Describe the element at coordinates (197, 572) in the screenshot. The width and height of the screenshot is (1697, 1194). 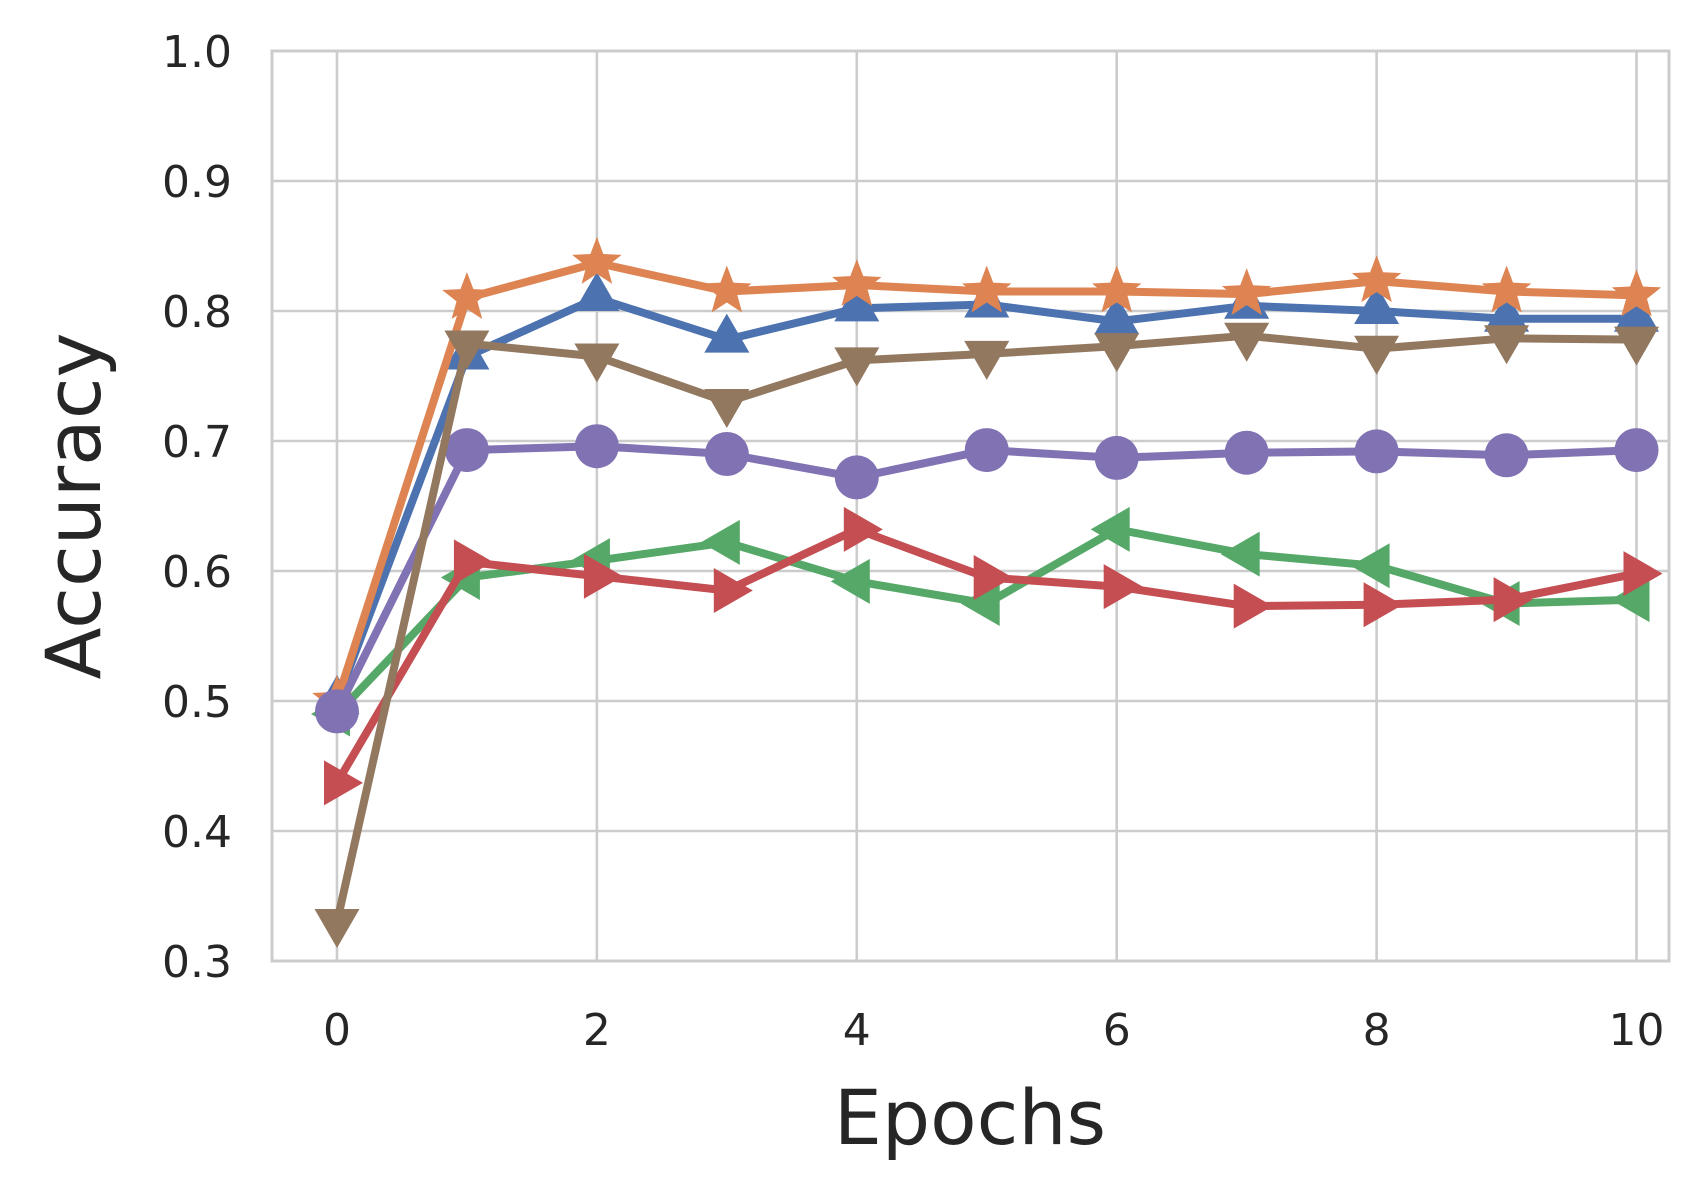
I see `y-tick-label: 0.6` at that location.